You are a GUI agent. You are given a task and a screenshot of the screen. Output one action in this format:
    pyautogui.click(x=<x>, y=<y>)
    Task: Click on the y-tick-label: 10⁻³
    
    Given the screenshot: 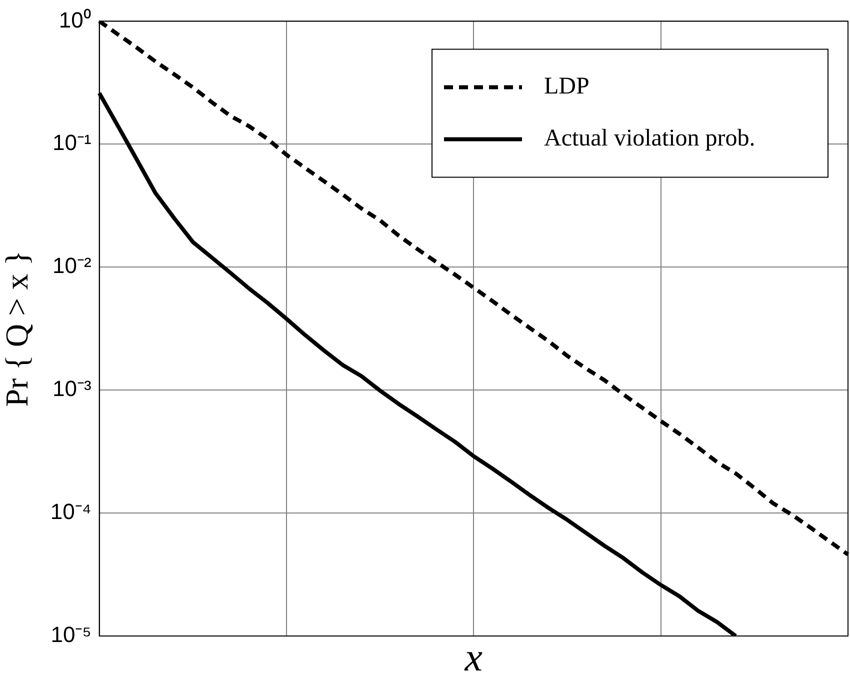 What is the action you would take?
    pyautogui.click(x=72, y=389)
    